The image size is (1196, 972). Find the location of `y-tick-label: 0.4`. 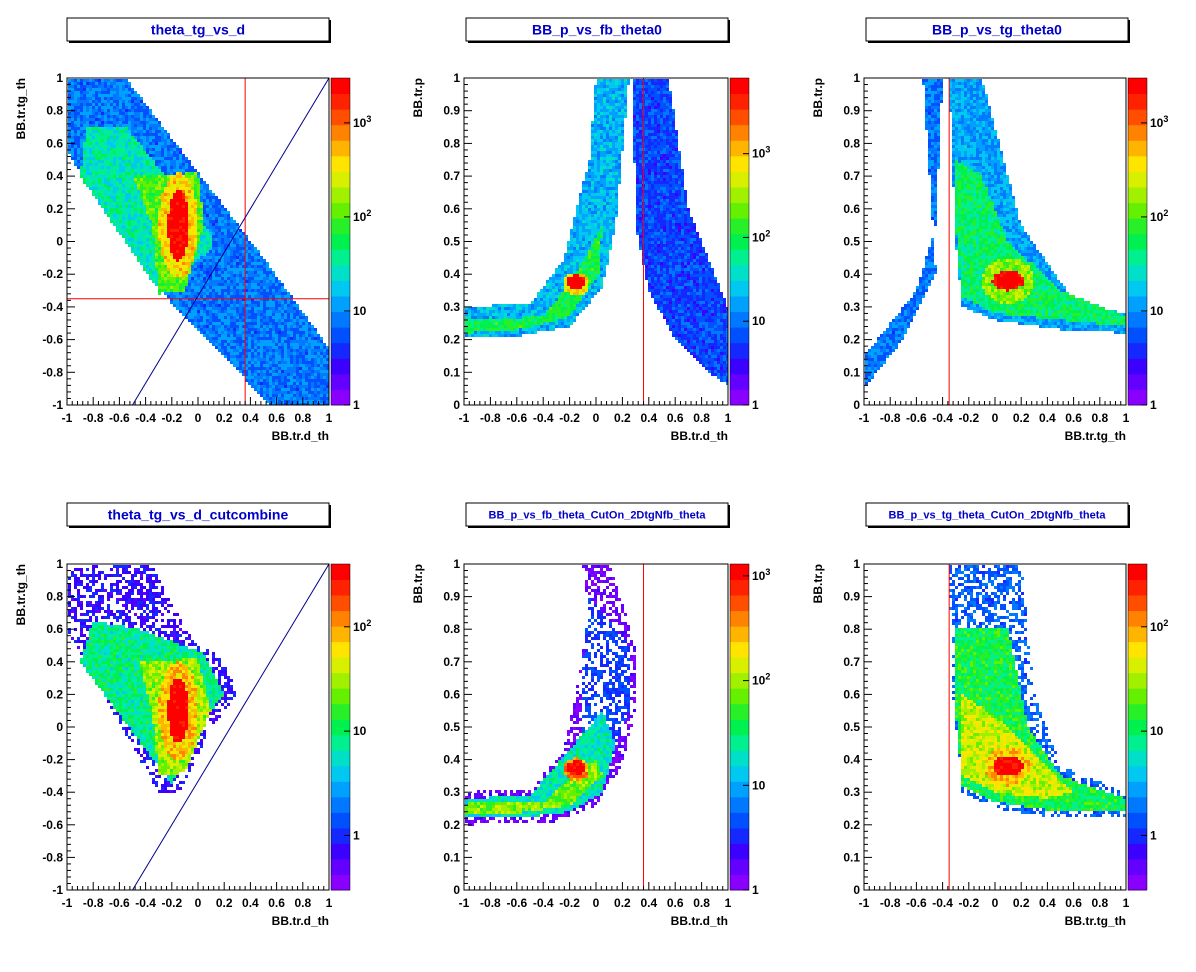

y-tick-label: 0.4 is located at coordinates (54, 176).